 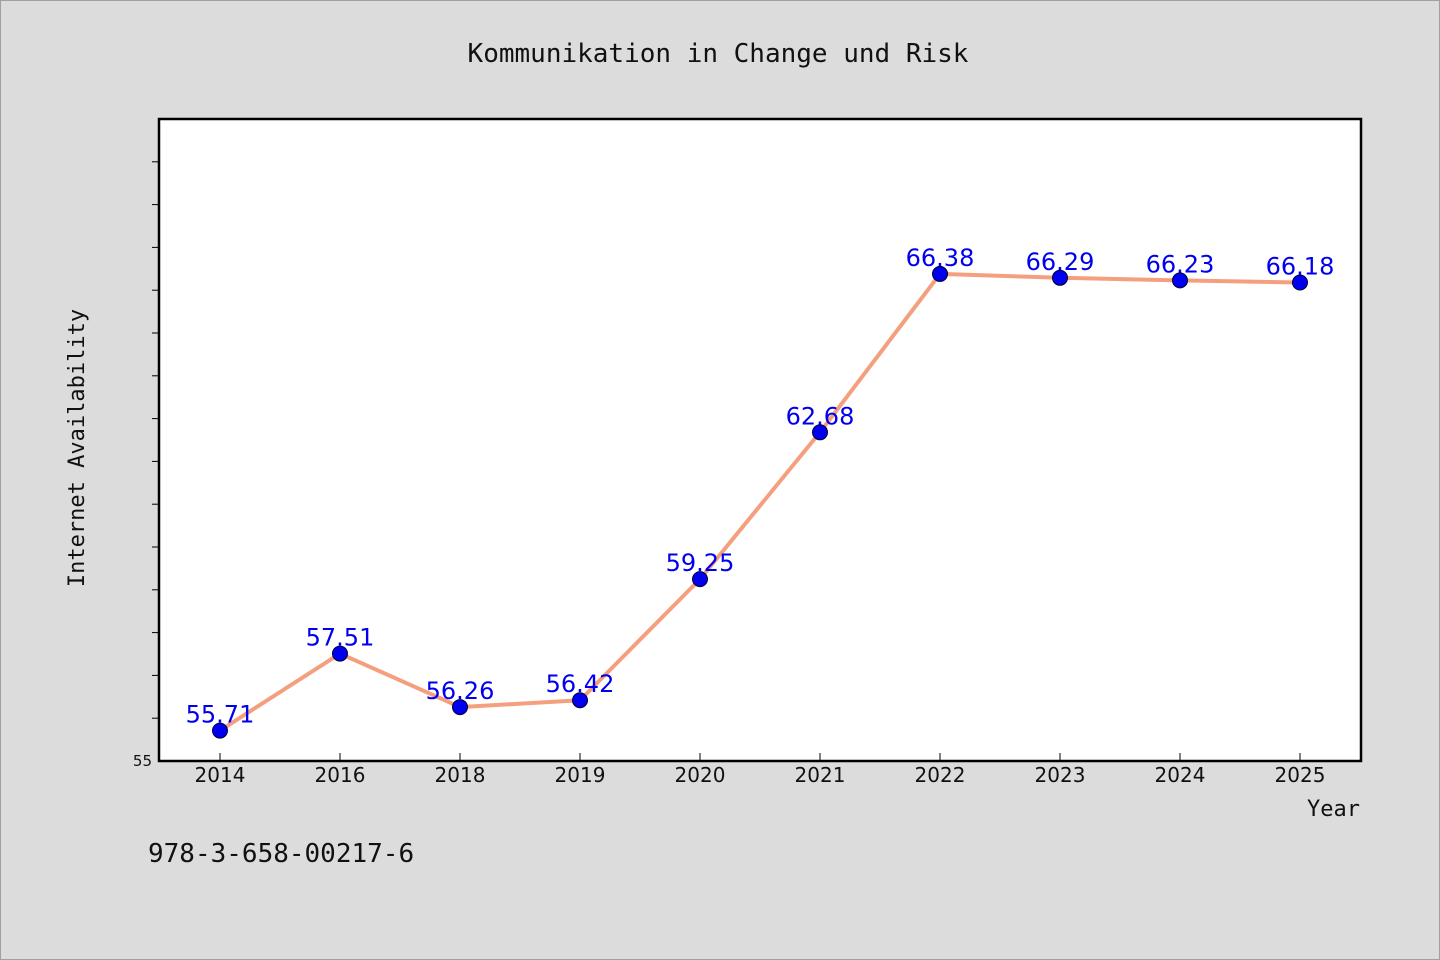 What do you see at coordinates (1300, 775) in the screenshot?
I see `x-tick-label: 2025` at bounding box center [1300, 775].